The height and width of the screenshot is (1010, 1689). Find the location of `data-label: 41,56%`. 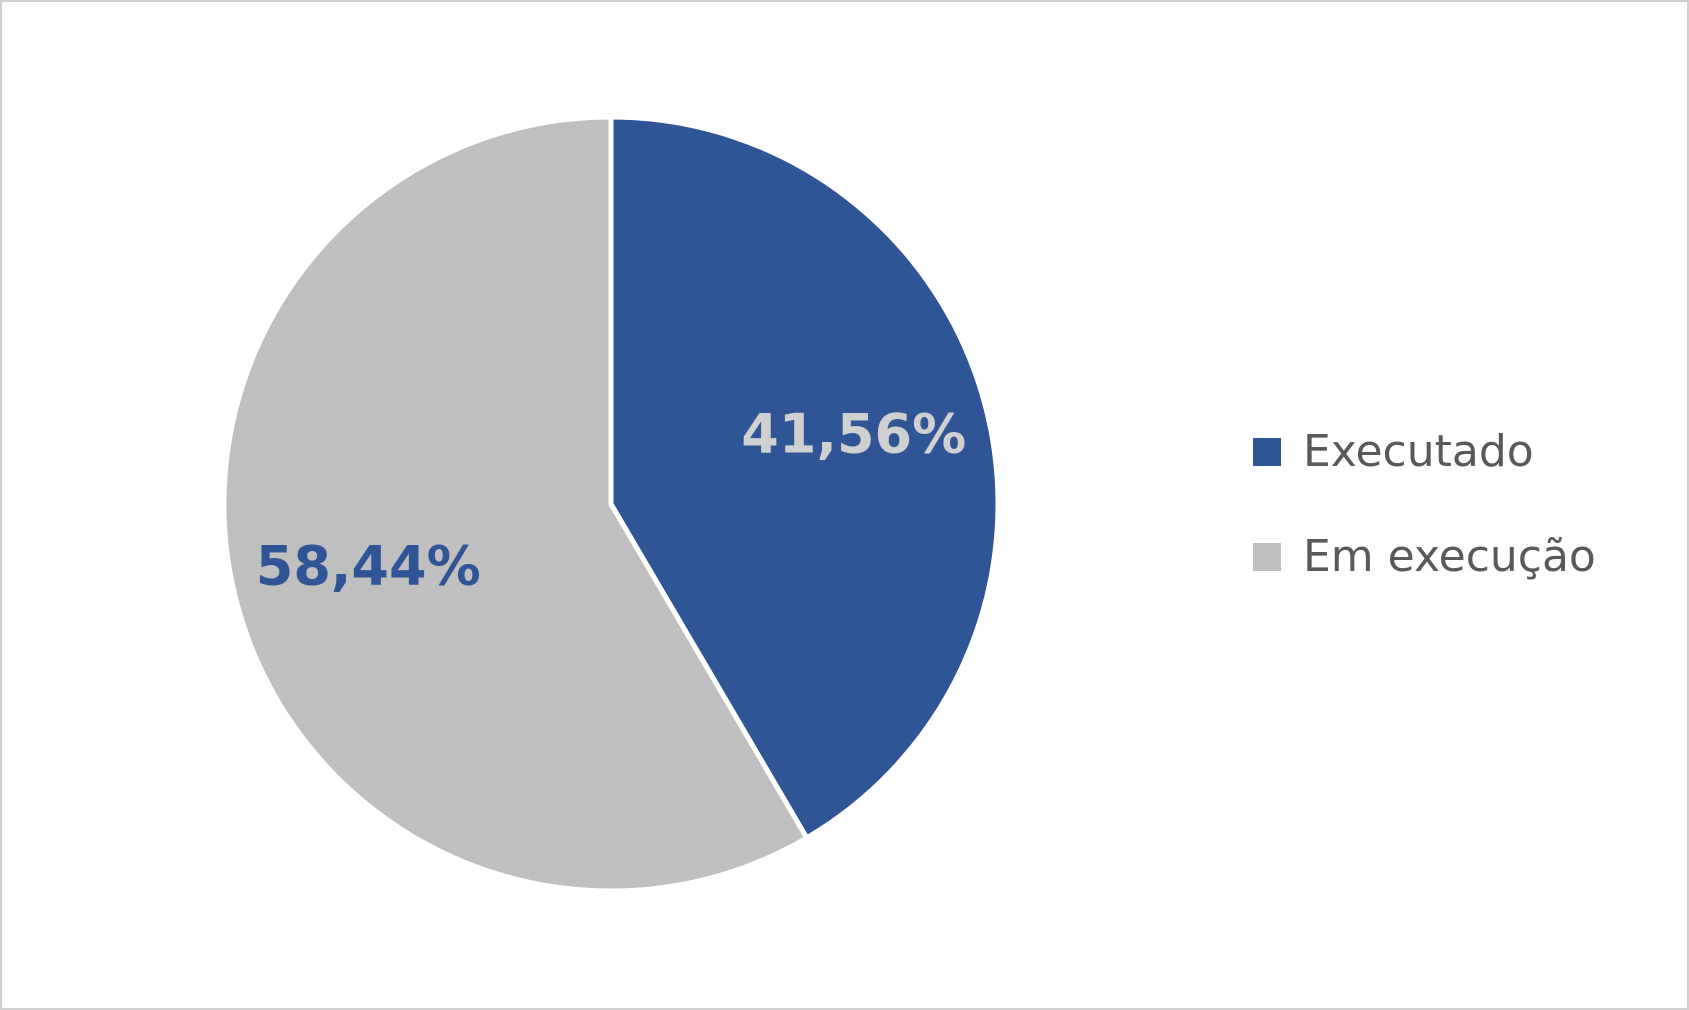

data-label: 41,56% is located at coordinates (853, 434).